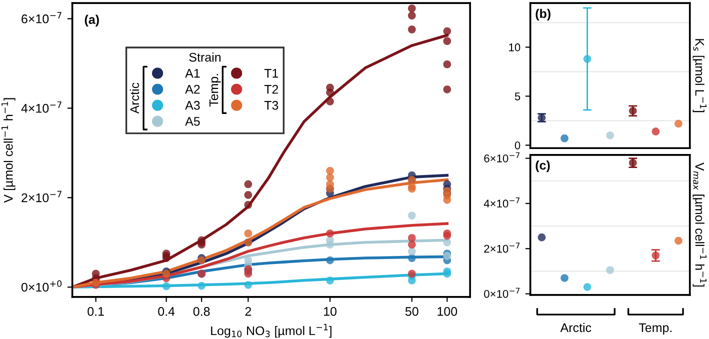  What do you see at coordinates (96, 311) in the screenshot?
I see `x-tick-label: 0.1` at bounding box center [96, 311].